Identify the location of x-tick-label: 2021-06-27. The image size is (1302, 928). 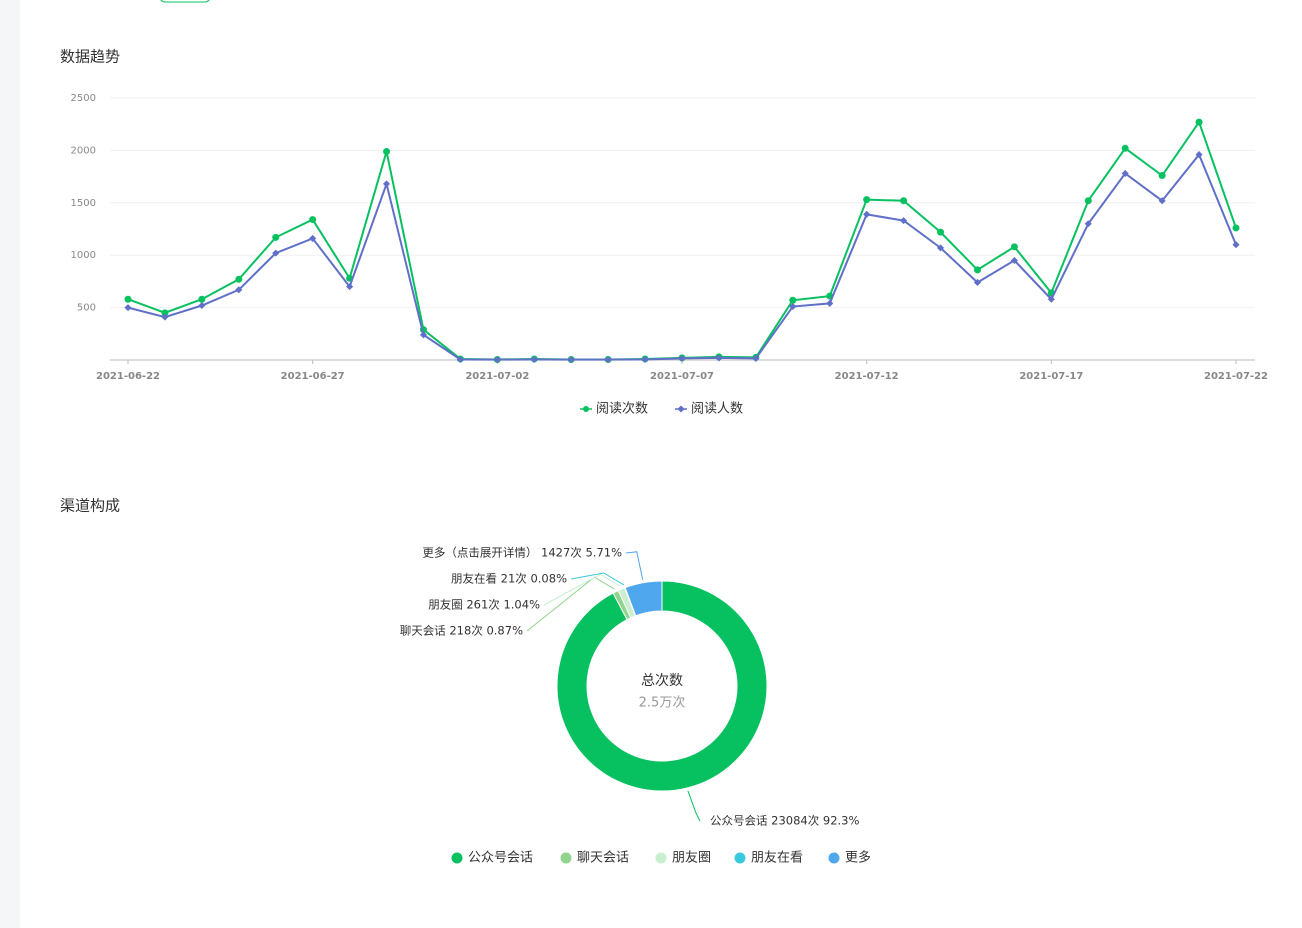
(313, 376).